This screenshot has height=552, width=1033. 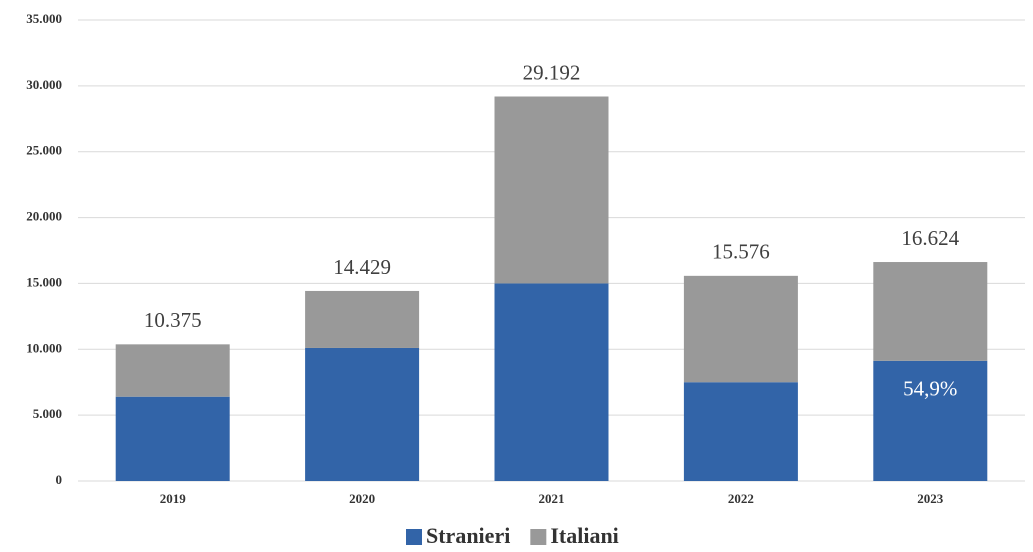 I want to click on total-label: 14.429, so click(x=362, y=267).